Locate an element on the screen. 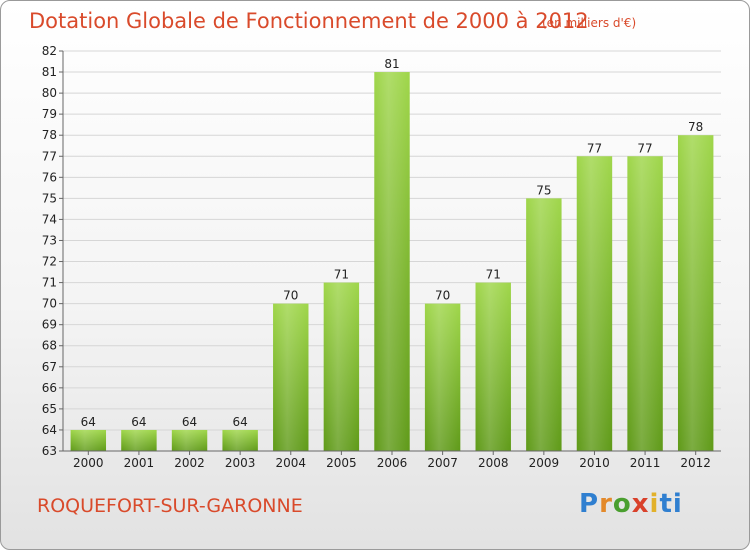 The image size is (750, 550). x-tick-label: 2001 is located at coordinates (139, 463).